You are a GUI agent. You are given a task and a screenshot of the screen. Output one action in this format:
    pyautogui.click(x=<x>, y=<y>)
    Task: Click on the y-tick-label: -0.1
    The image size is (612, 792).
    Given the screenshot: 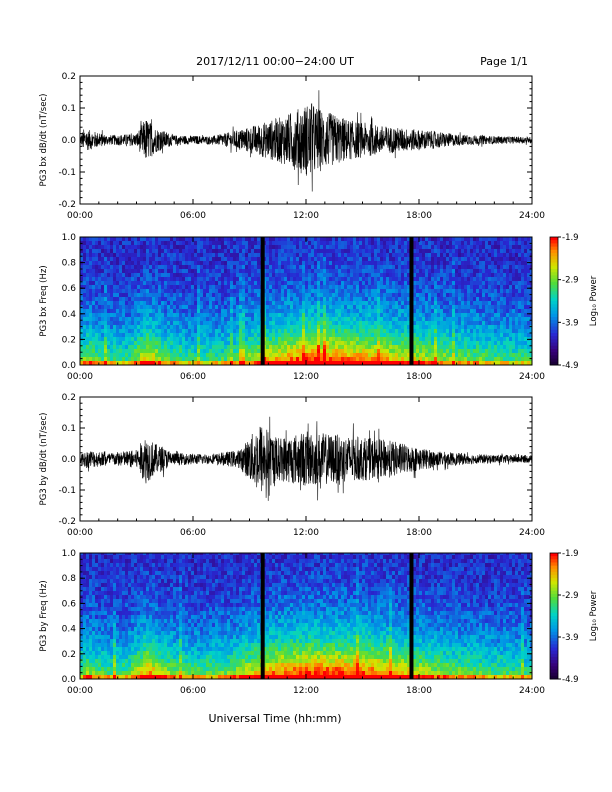 What is the action you would take?
    pyautogui.click(x=67, y=173)
    